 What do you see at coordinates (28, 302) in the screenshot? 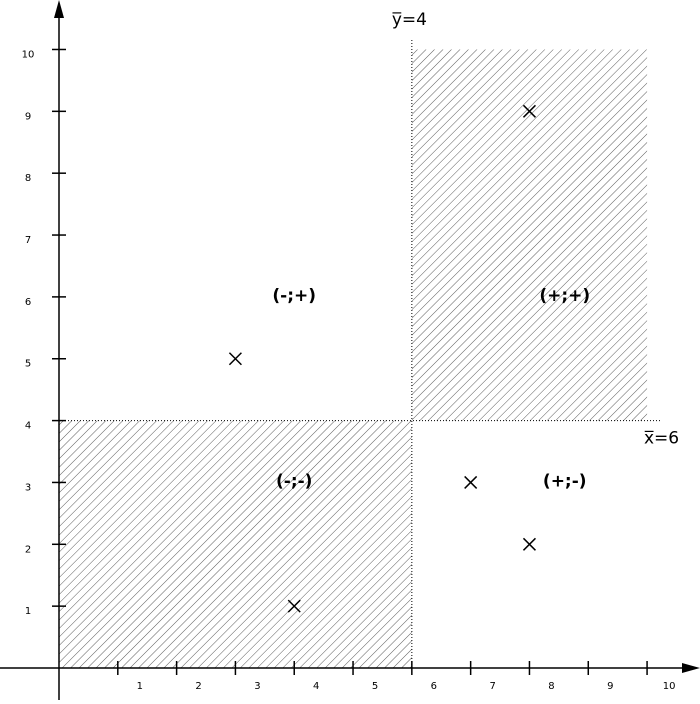
I see `y-tick-label: 6` at bounding box center [28, 302].